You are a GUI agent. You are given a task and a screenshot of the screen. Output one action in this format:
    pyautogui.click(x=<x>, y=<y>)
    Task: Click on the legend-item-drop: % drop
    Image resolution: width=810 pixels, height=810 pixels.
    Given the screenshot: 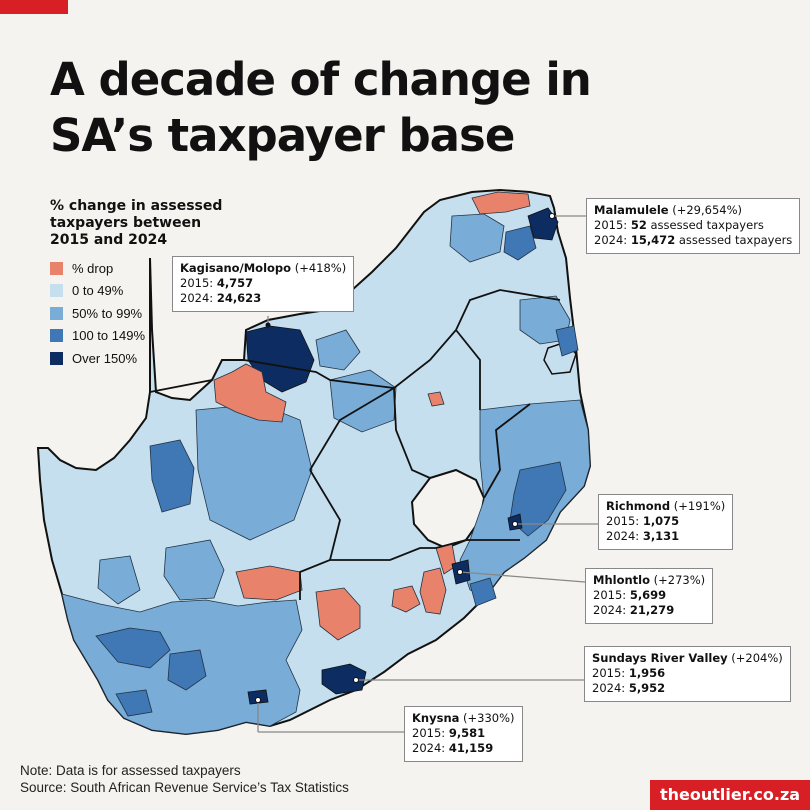 What is the action you would take?
    pyautogui.click(x=145, y=268)
    